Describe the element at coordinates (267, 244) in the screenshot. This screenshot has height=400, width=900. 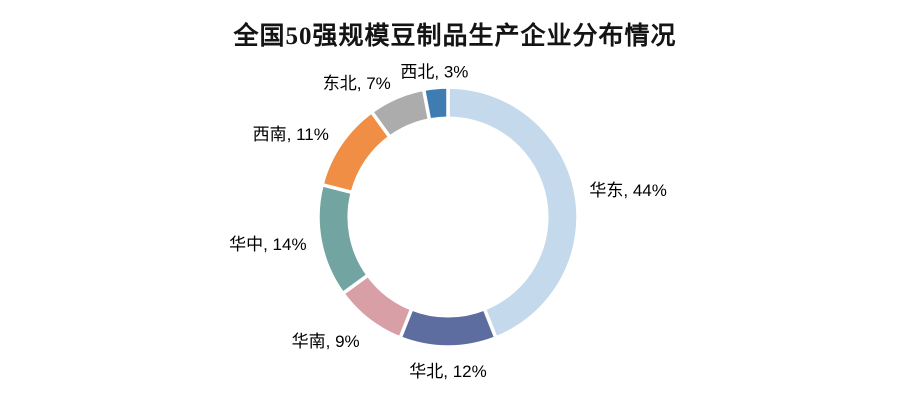
I see `label-huazhong: 华中, 14%` at that location.